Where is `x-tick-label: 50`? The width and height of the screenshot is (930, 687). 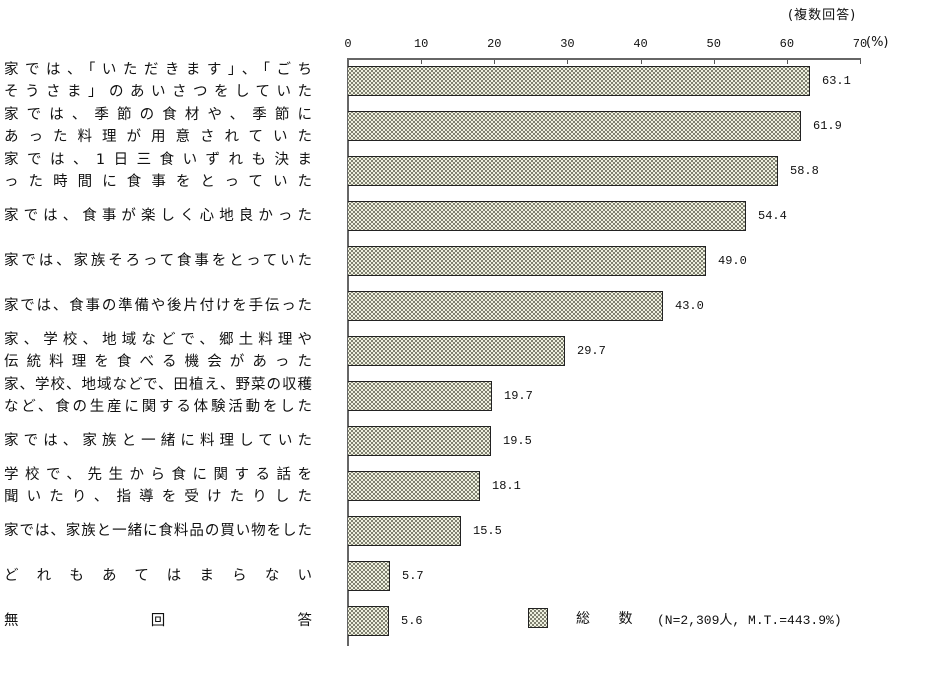
x-tick-label: 50 is located at coordinates (713, 44).